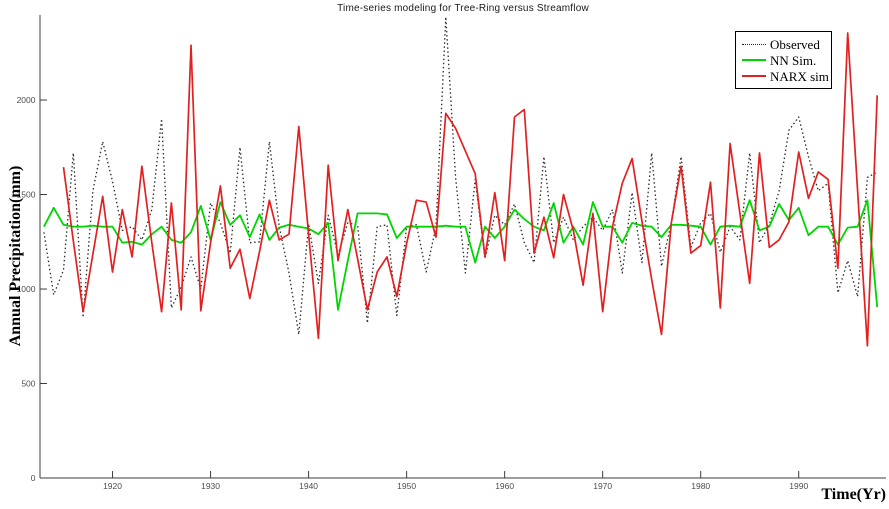 The image size is (889, 509). Describe the element at coordinates (26, 100) in the screenshot. I see `y-tick-label: 2000` at that location.